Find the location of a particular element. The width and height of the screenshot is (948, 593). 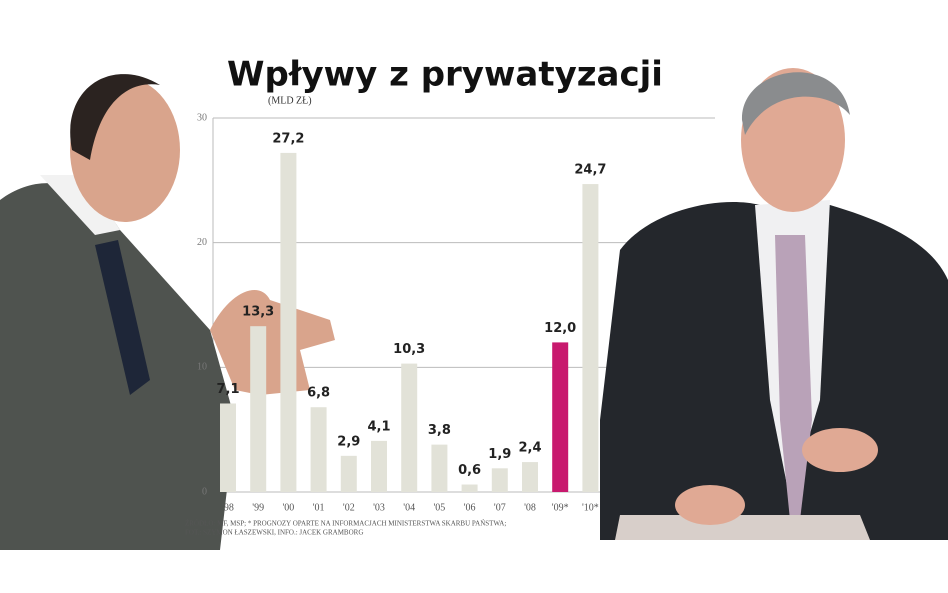

value-label: 3,8 is located at coordinates (439, 430).